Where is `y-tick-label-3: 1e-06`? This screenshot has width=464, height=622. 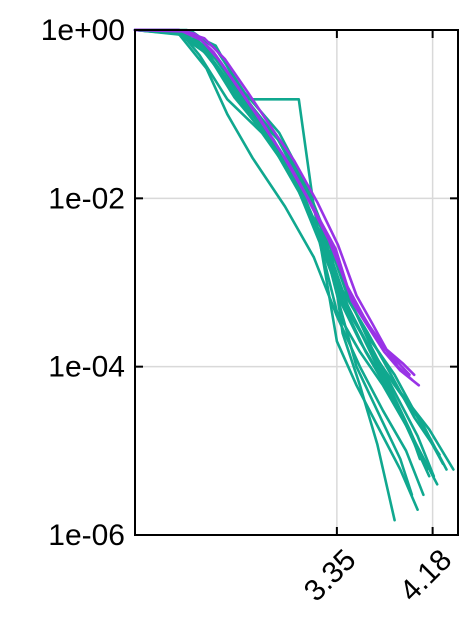
y-tick-label-3: 1e-06 is located at coordinates (86, 535).